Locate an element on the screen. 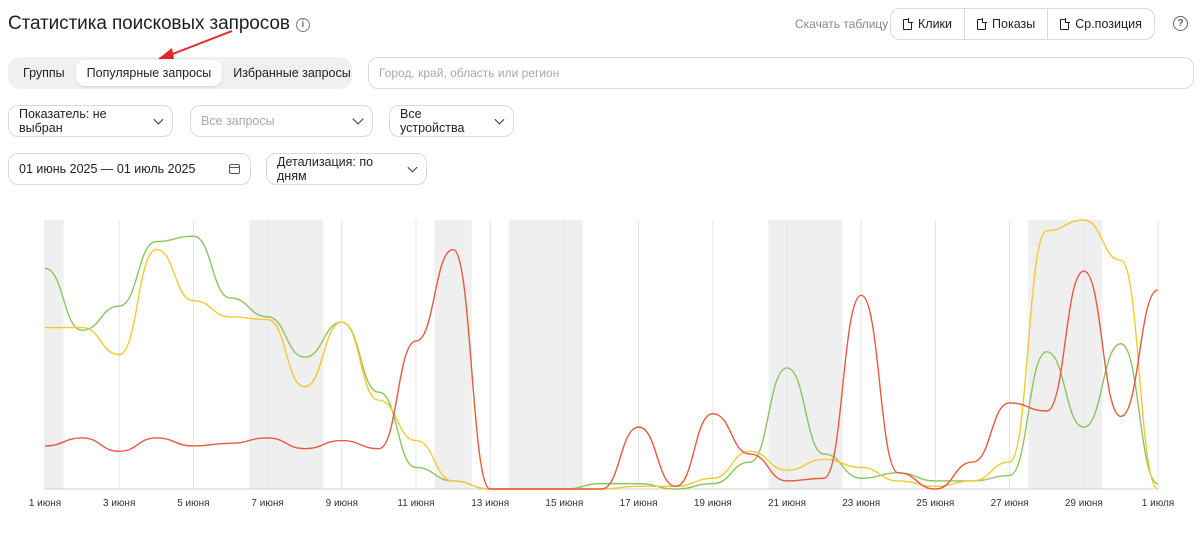 The image size is (1200, 534). tab-groups: Группы is located at coordinates (44, 73).